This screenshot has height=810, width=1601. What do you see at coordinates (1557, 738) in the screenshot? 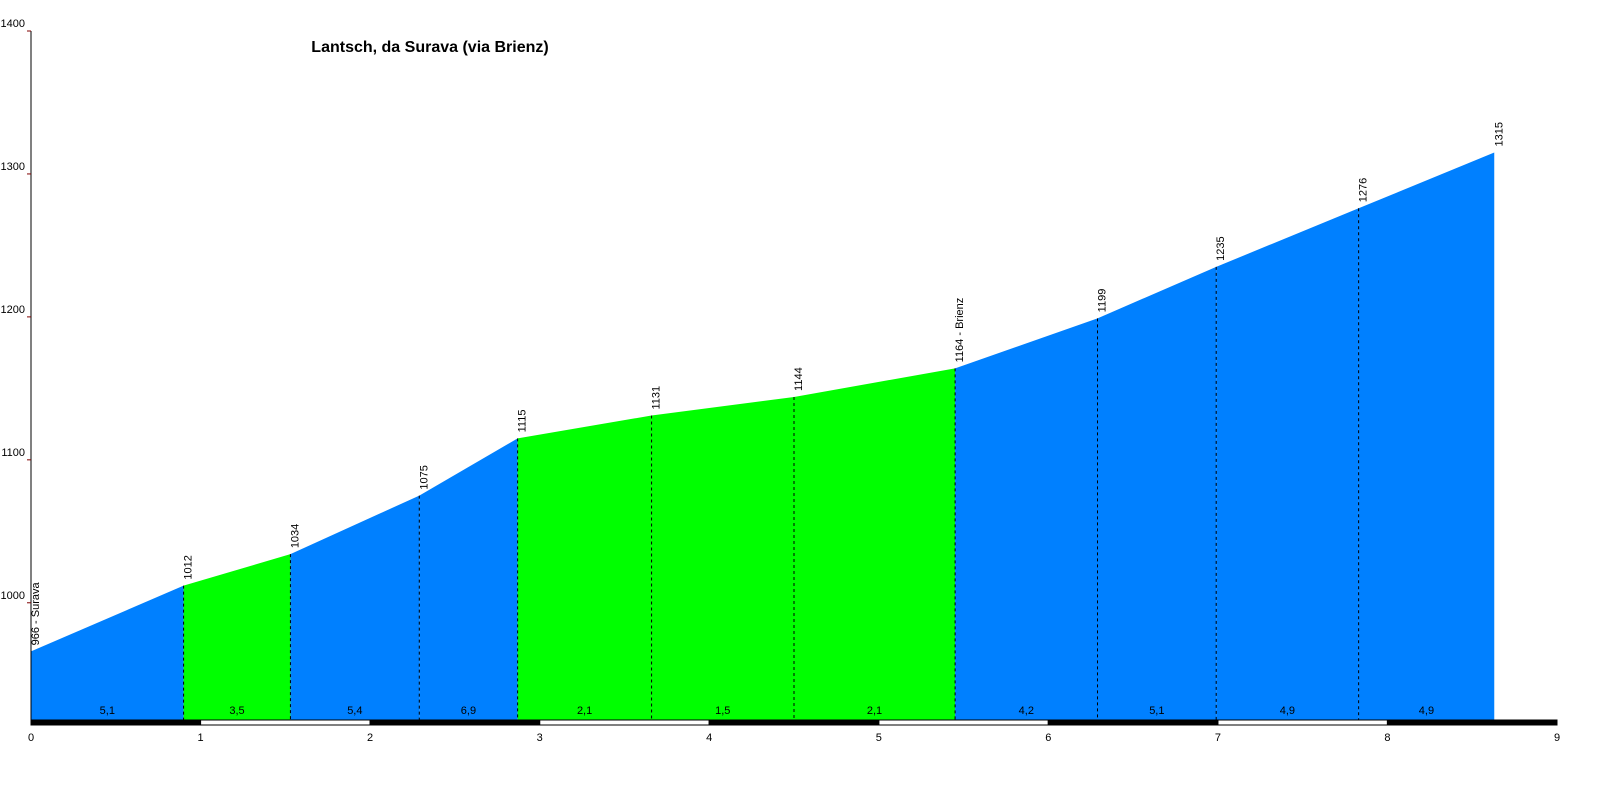
I see `x-tick-label: 9` at bounding box center [1557, 738].